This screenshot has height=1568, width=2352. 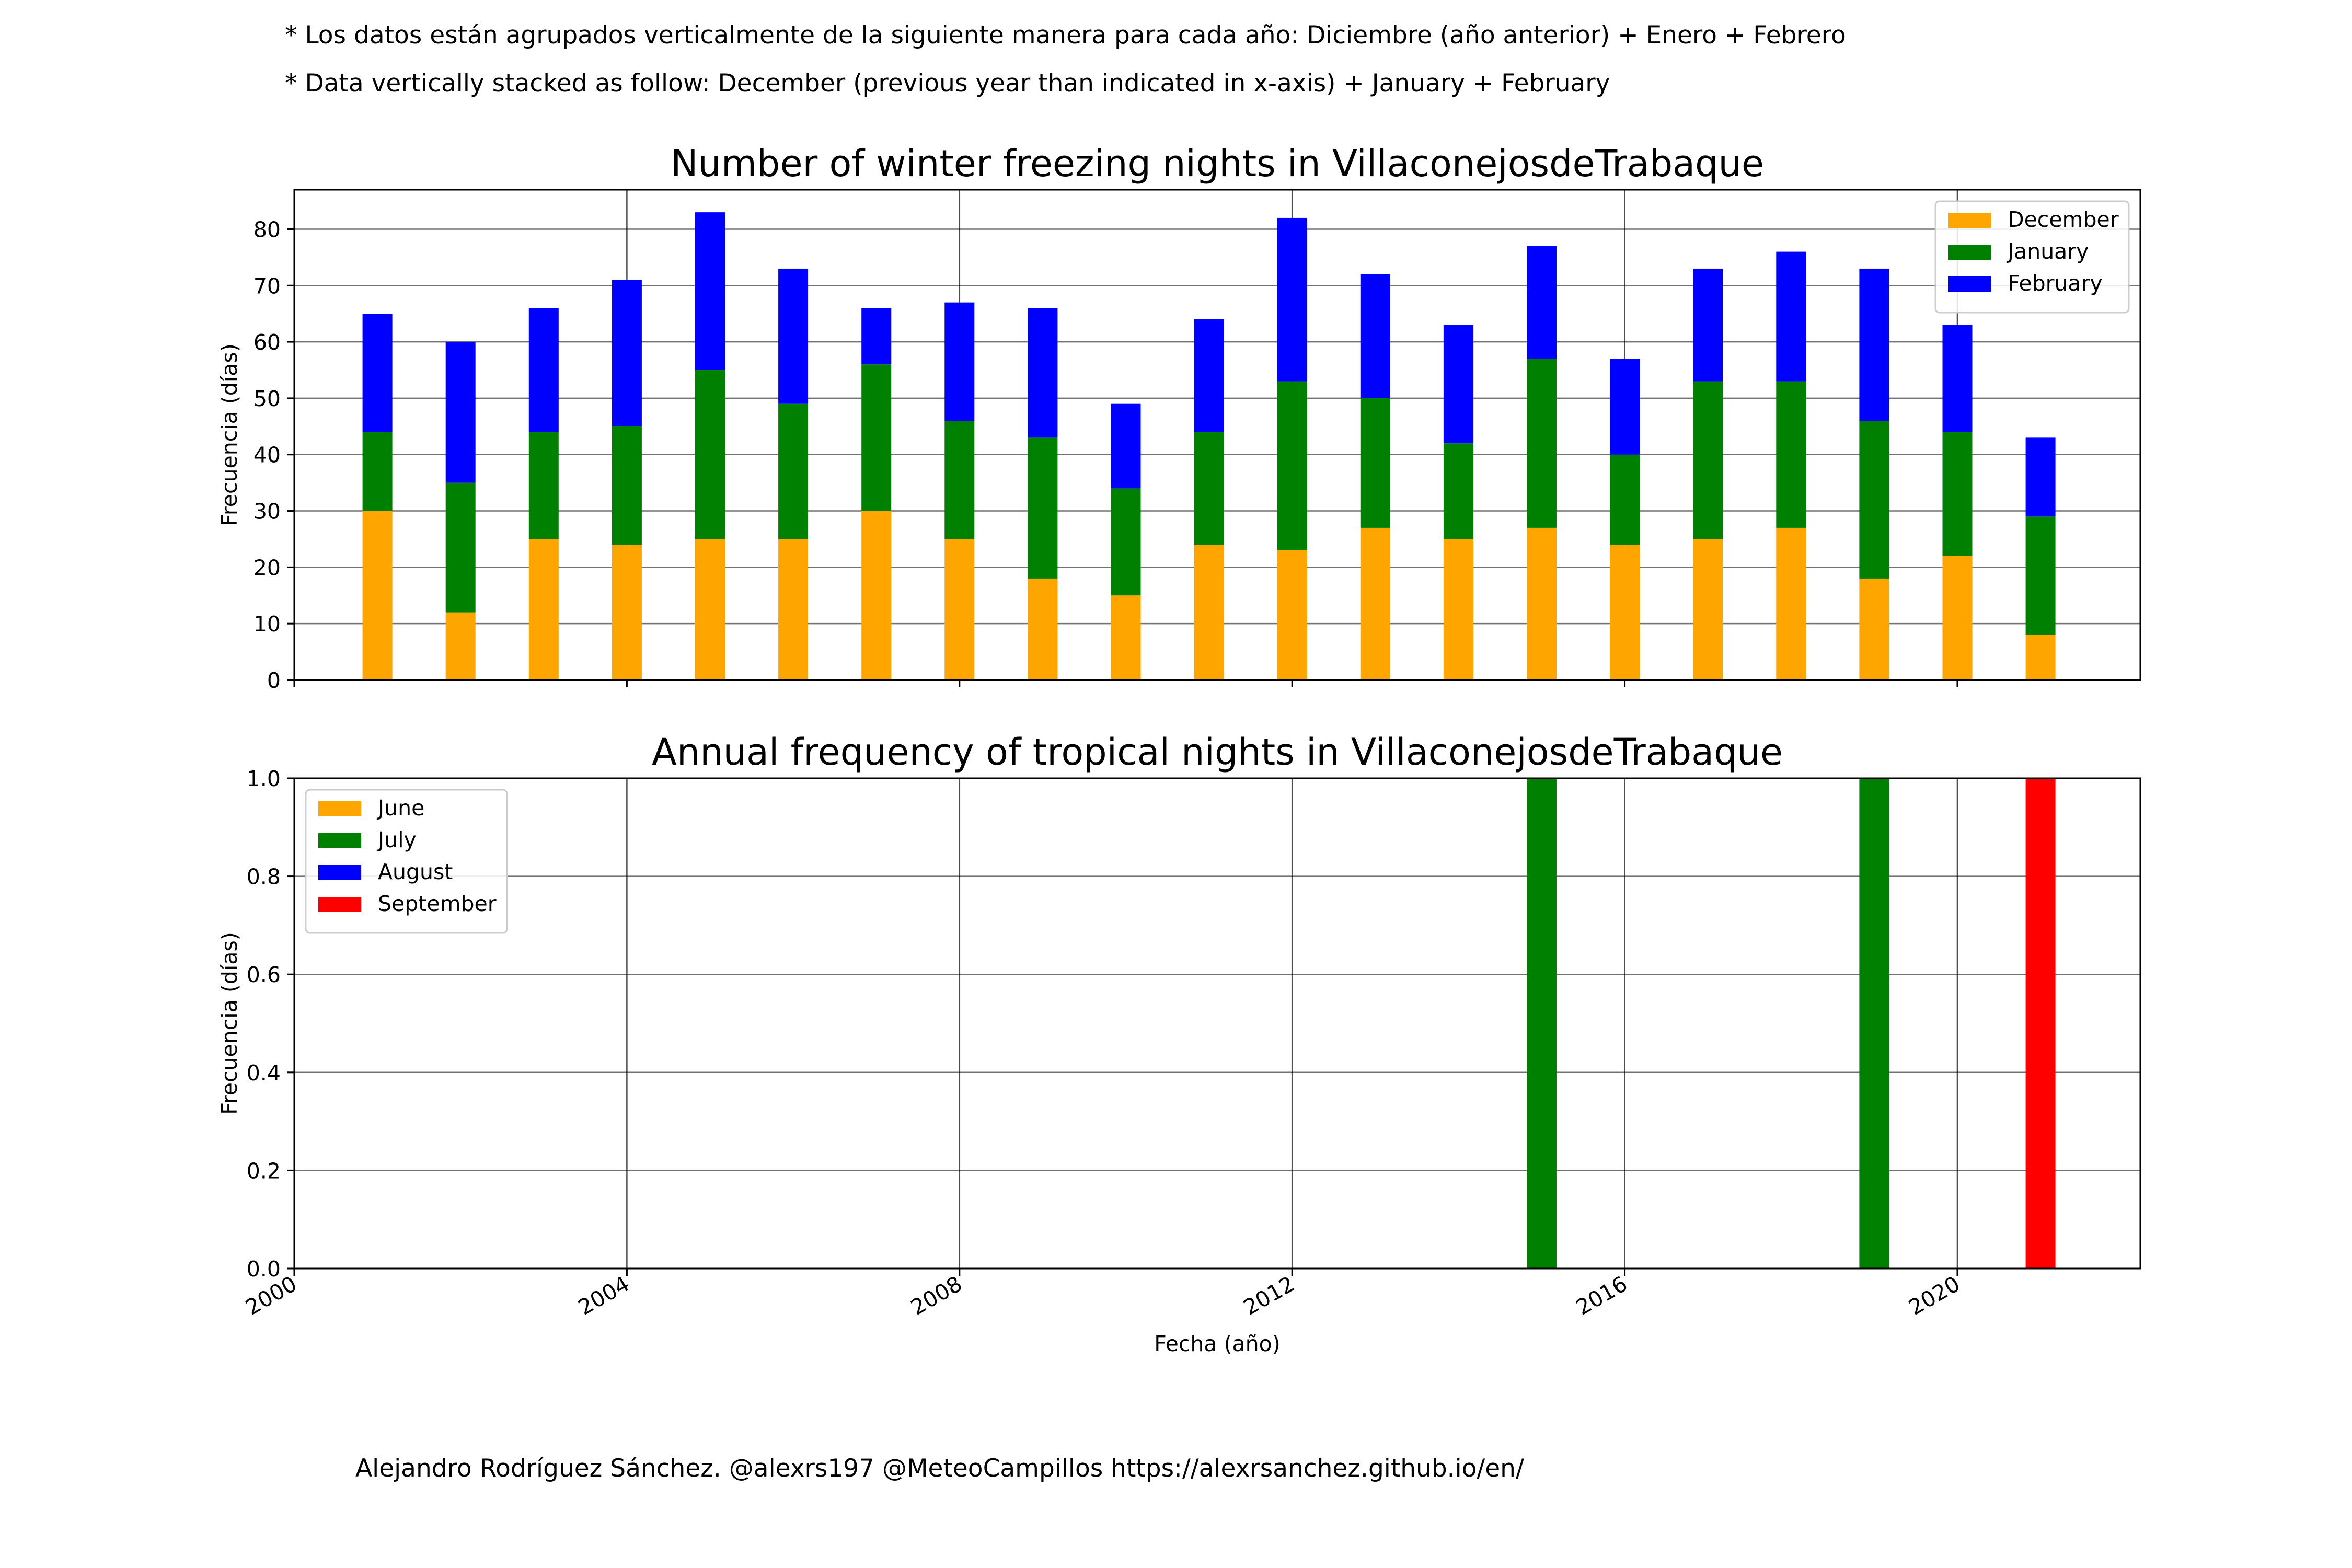 I want to click on freezing-bar-january-2020, so click(x=1957, y=494).